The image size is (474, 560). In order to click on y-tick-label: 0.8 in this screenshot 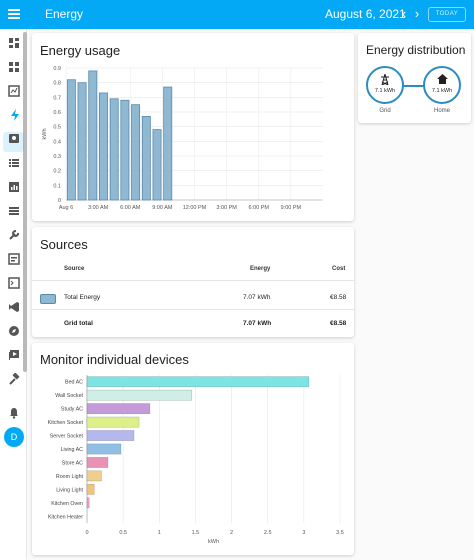, I will do `click(57, 84)`.